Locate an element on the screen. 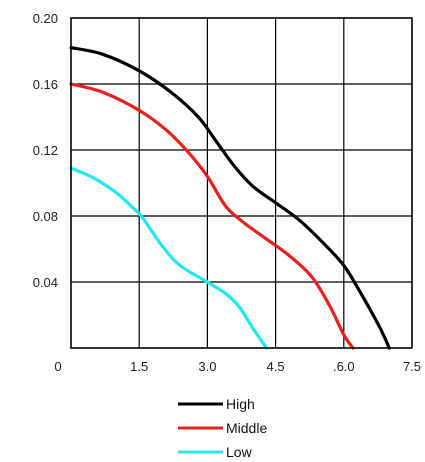  y-tick-label: 0.16 is located at coordinates (45, 84).